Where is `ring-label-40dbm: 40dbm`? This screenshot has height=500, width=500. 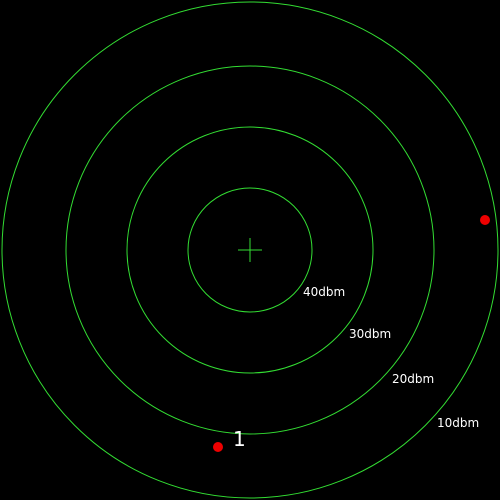 ring-label-40dbm: 40dbm is located at coordinates (324, 292).